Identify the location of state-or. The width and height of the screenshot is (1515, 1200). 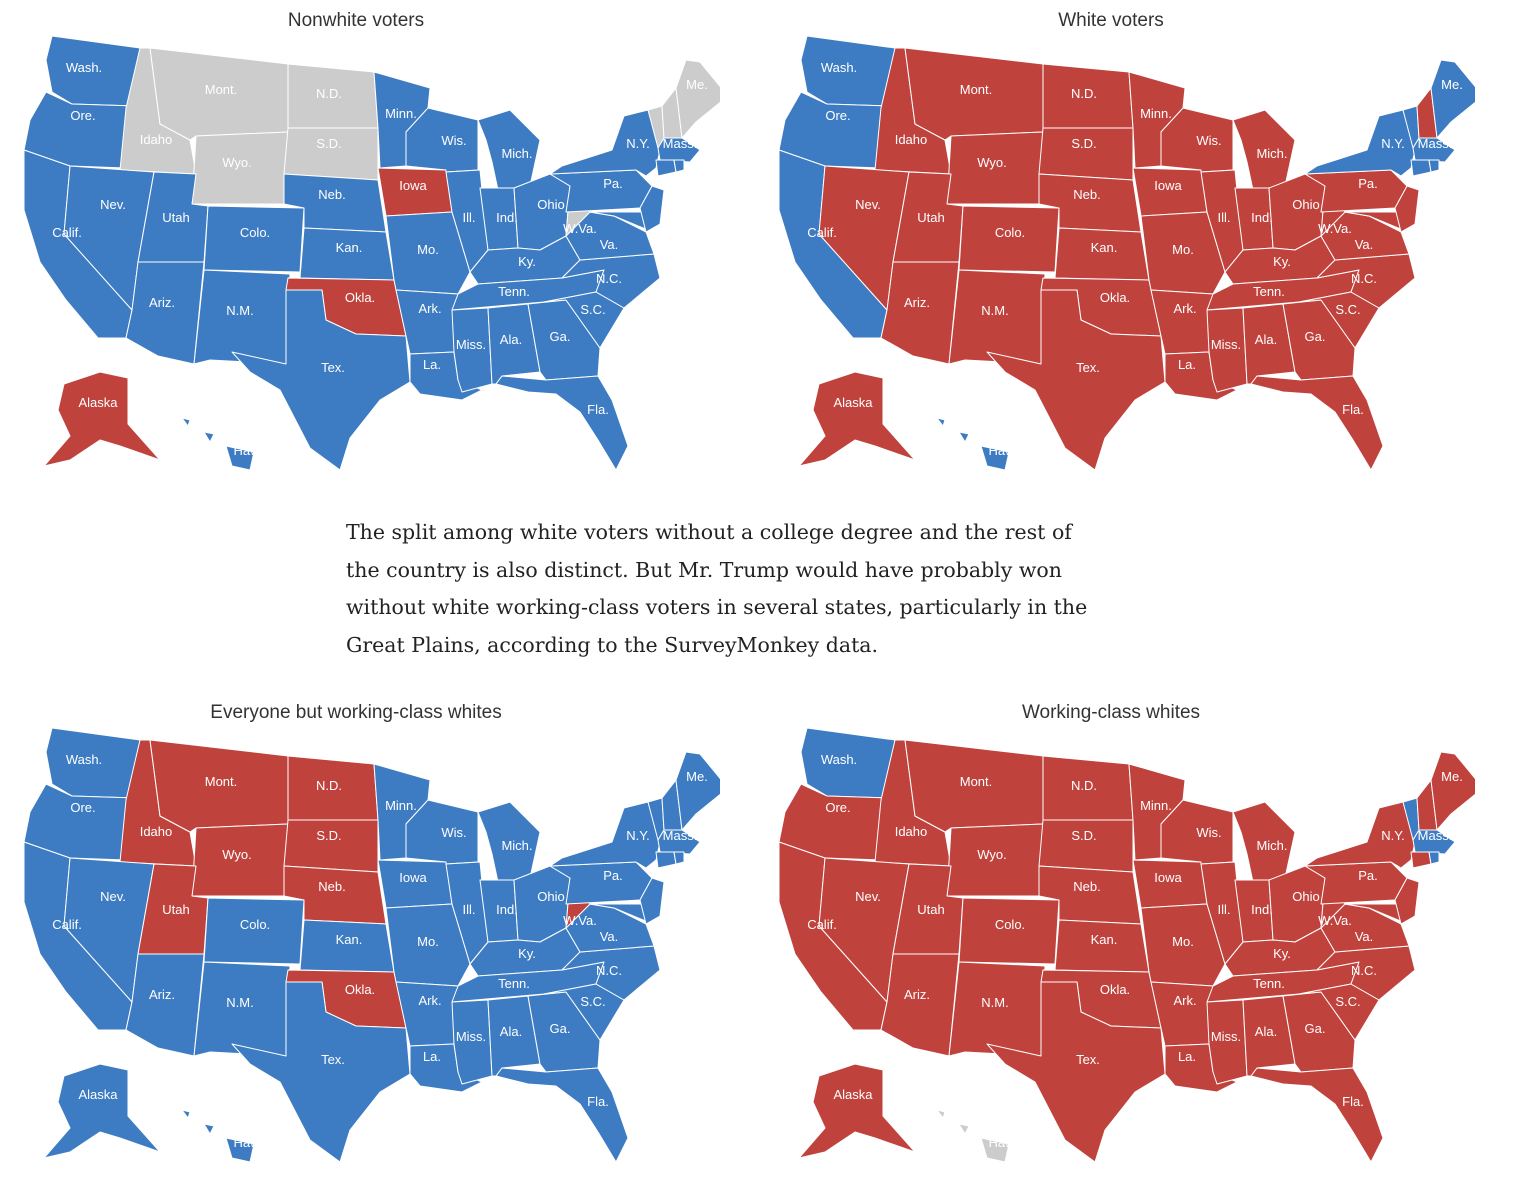
(835, 130).